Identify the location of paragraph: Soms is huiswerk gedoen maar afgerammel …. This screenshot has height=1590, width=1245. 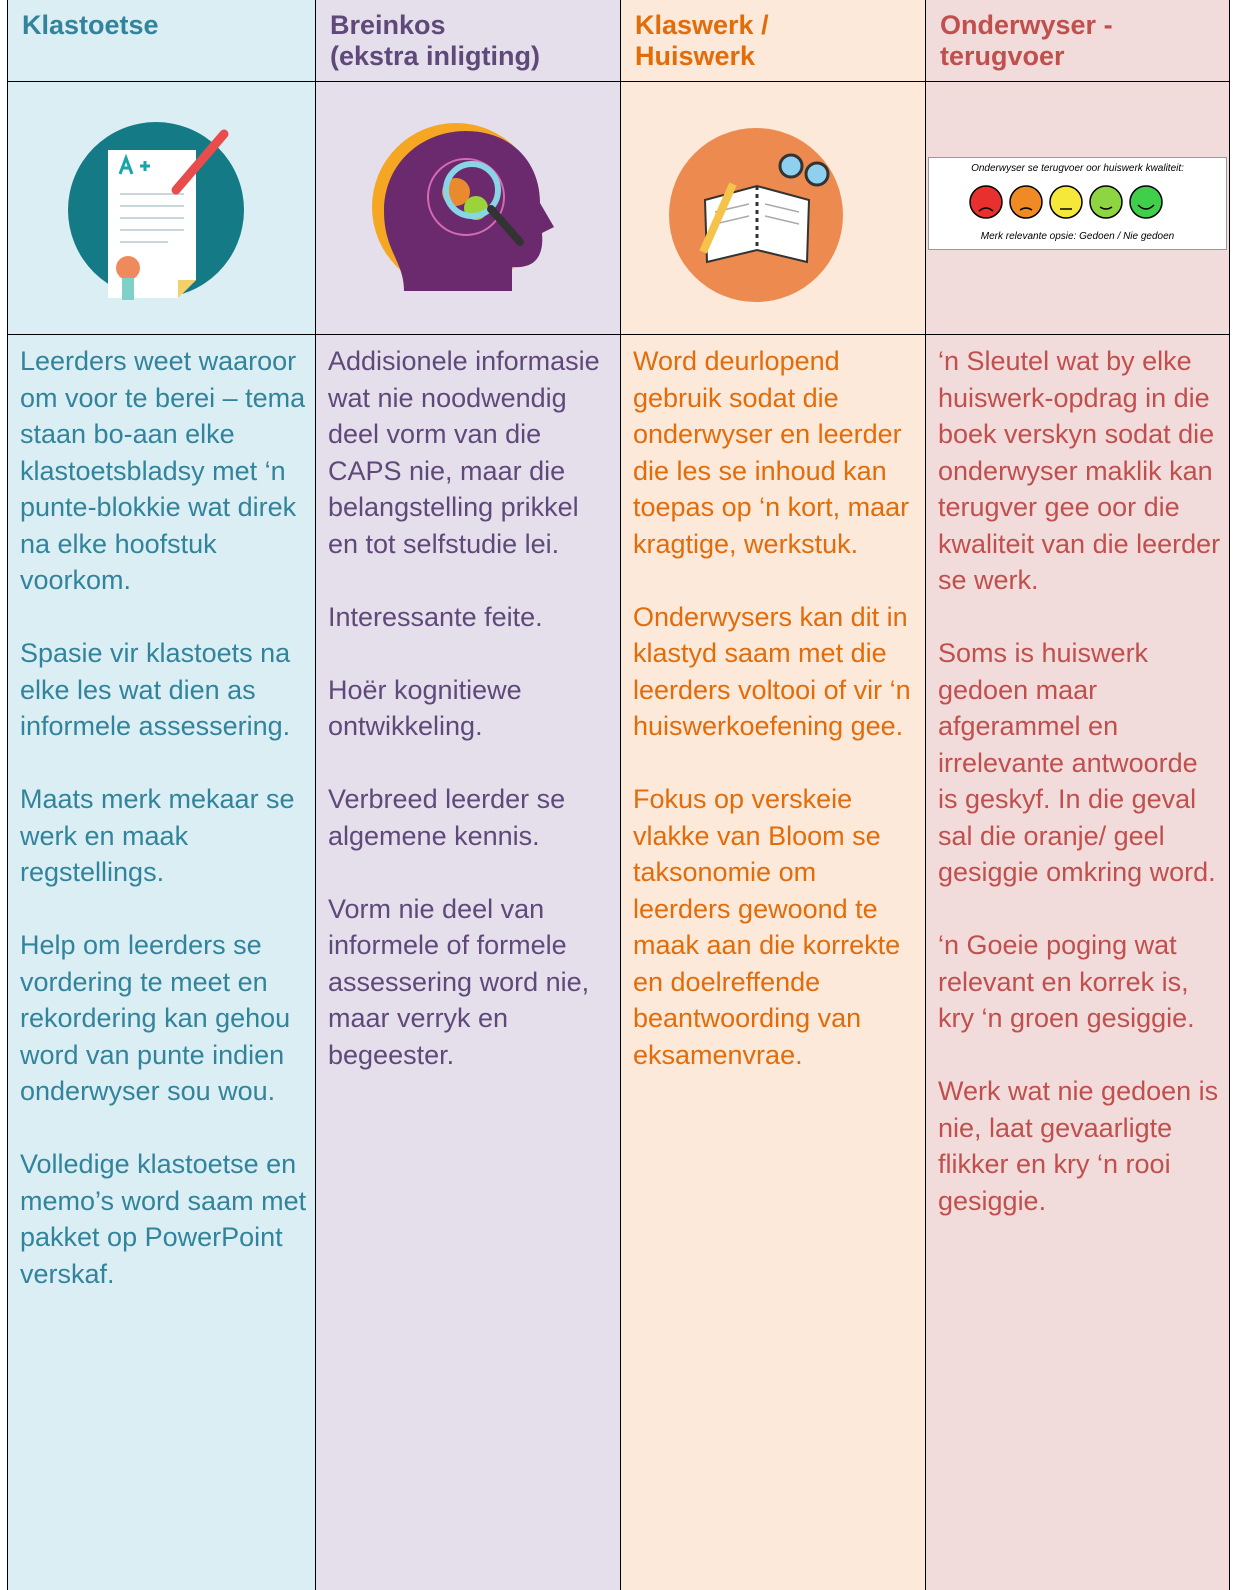
(1077, 762).